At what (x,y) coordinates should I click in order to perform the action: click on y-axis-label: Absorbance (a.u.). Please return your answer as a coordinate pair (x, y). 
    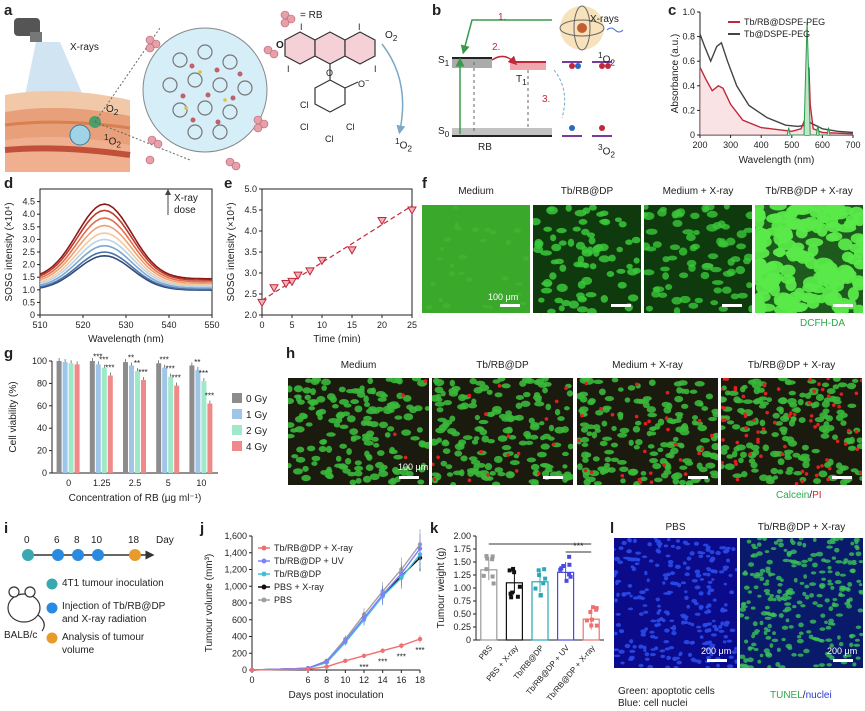
    Looking at the image, I should click on (675, 74).